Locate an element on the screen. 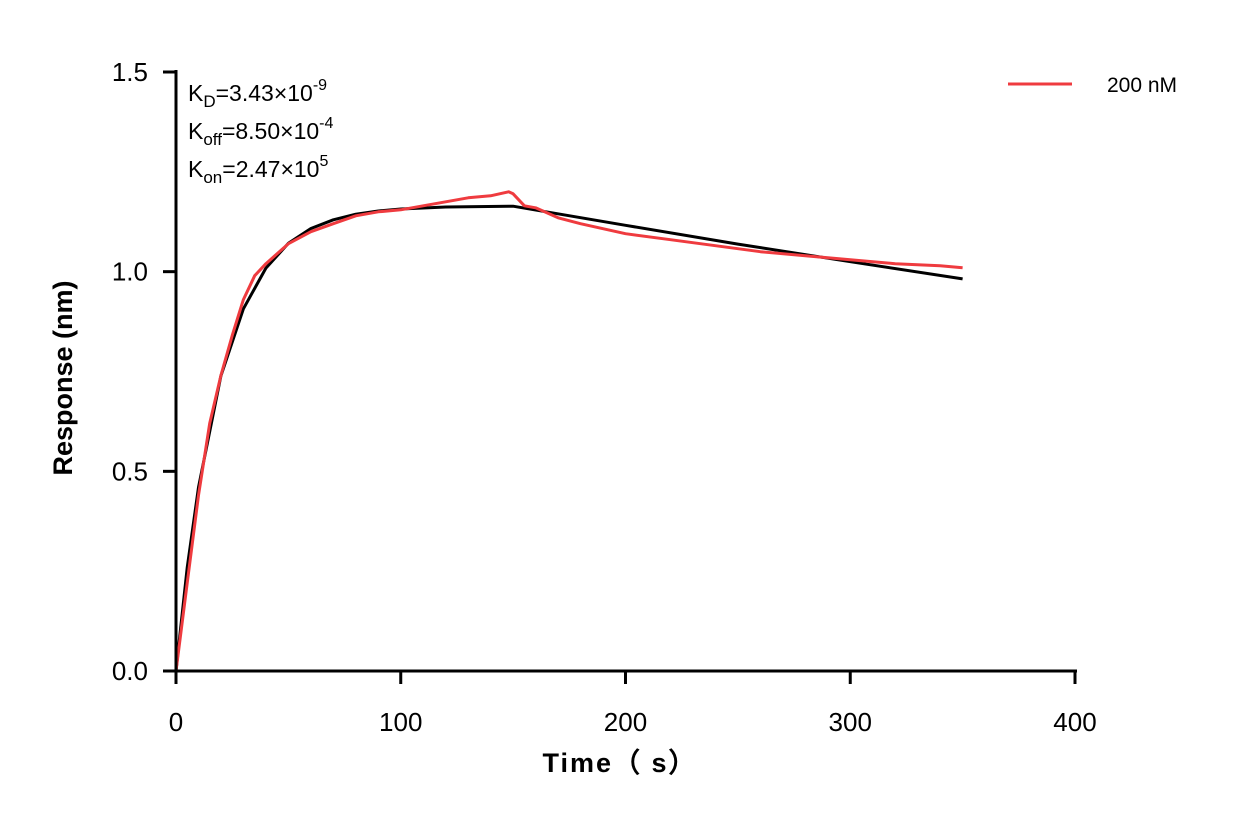  x-tick-label: 200 is located at coordinates (625, 722).